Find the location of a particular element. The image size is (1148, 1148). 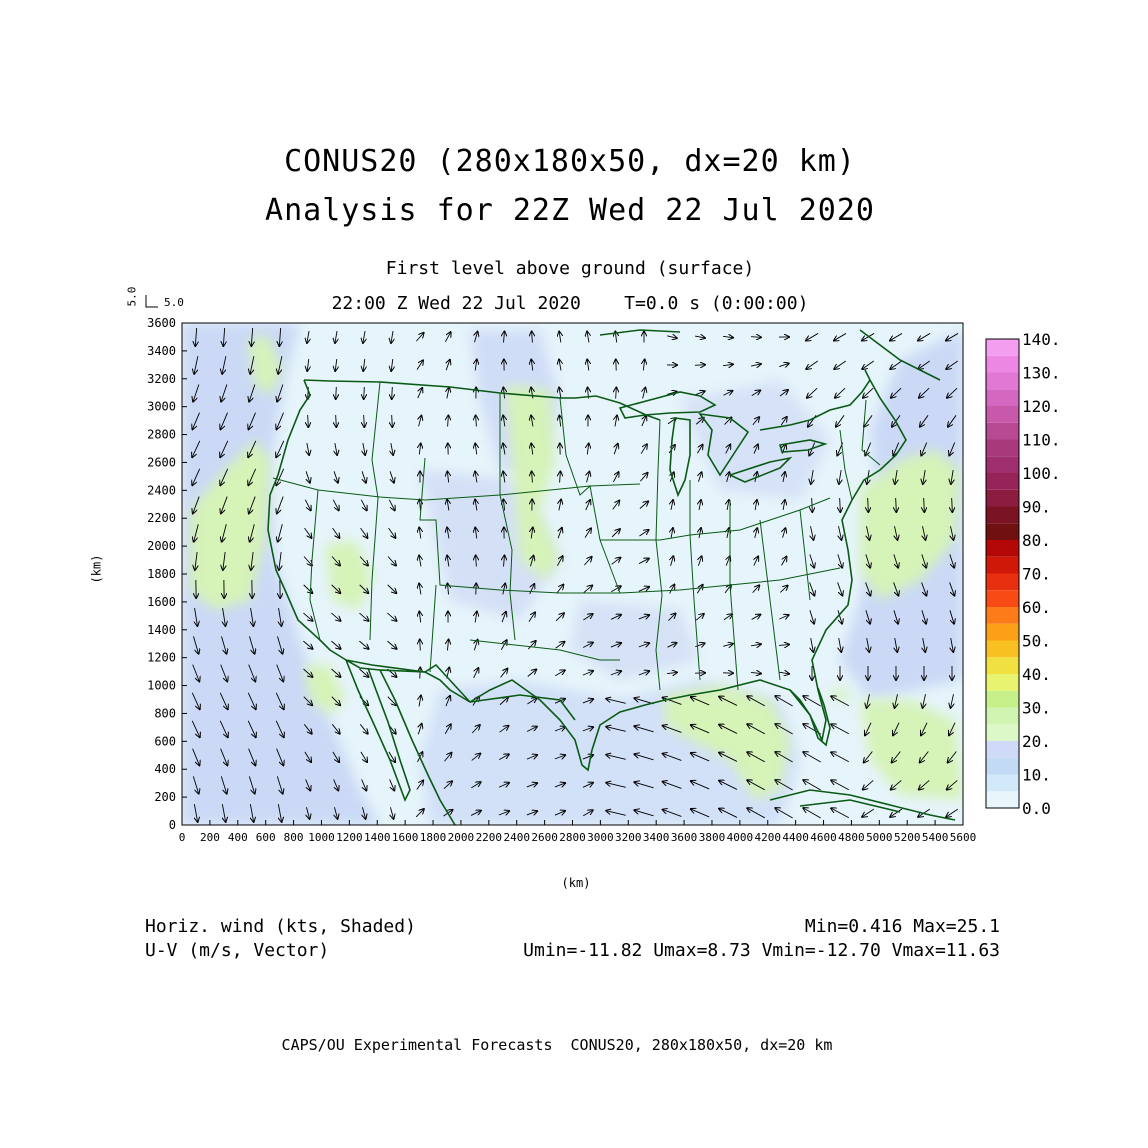

colorbar-label: 10. is located at coordinates (1036, 775).